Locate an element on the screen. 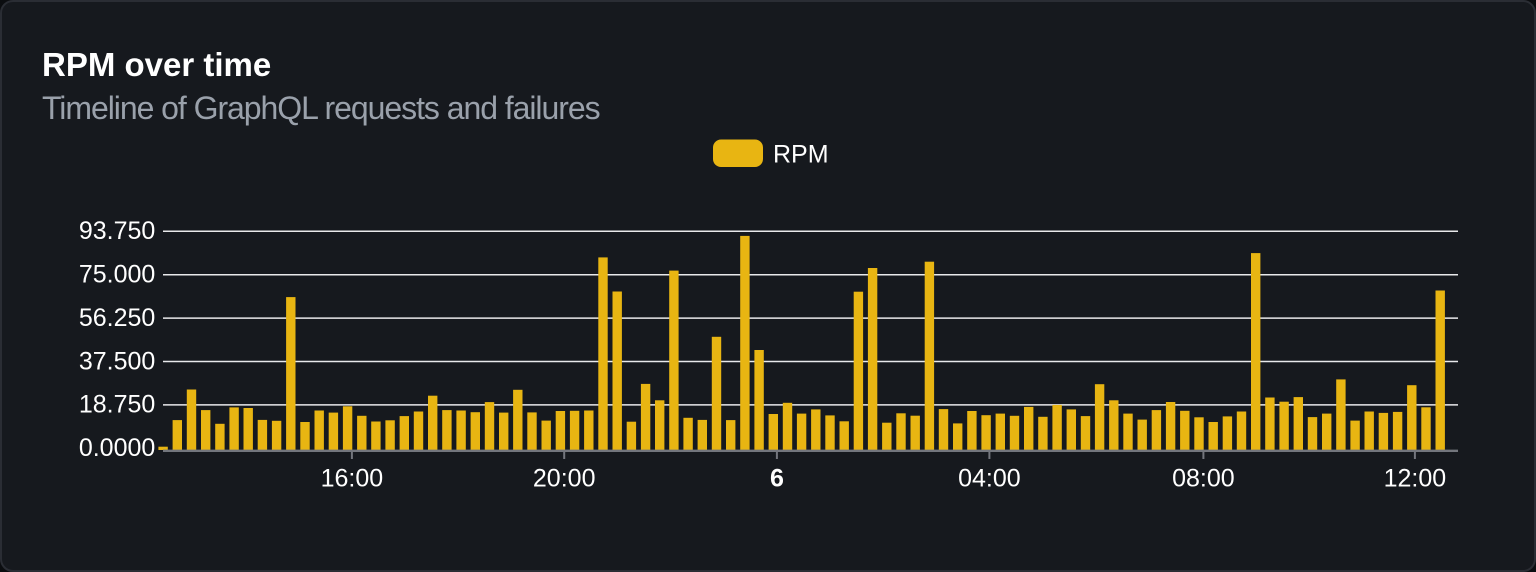 This screenshot has width=1536, height=572. svg-text: 18.750 is located at coordinates (117, 405).